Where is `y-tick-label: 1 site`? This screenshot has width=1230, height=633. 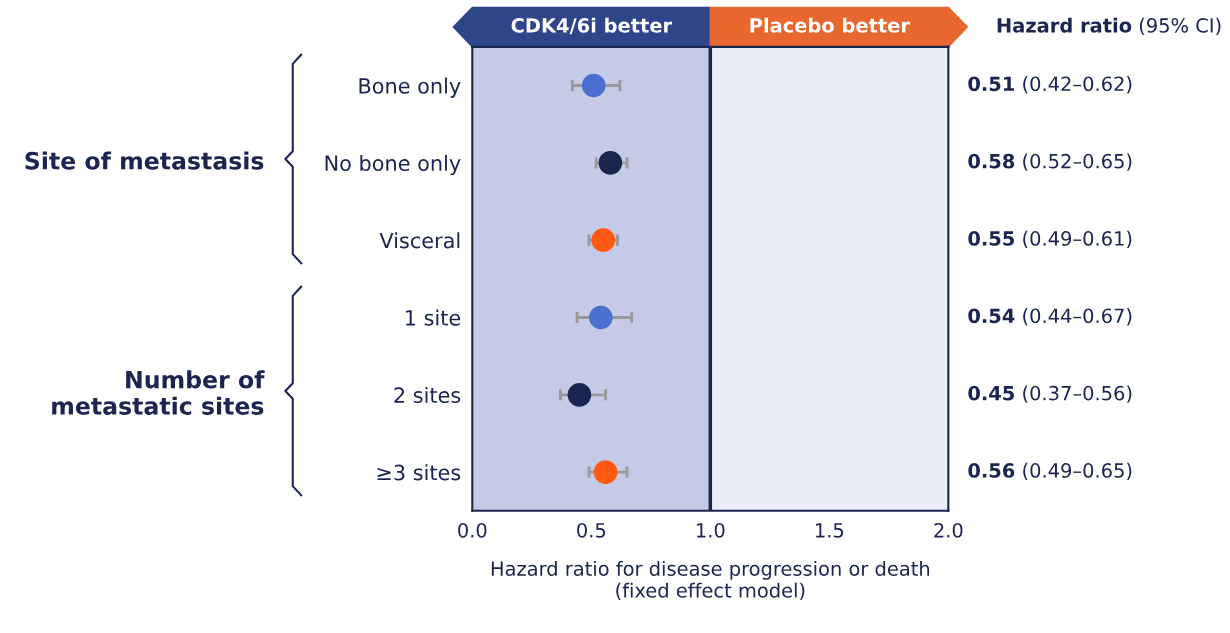 y-tick-label: 1 site is located at coordinates (433, 317).